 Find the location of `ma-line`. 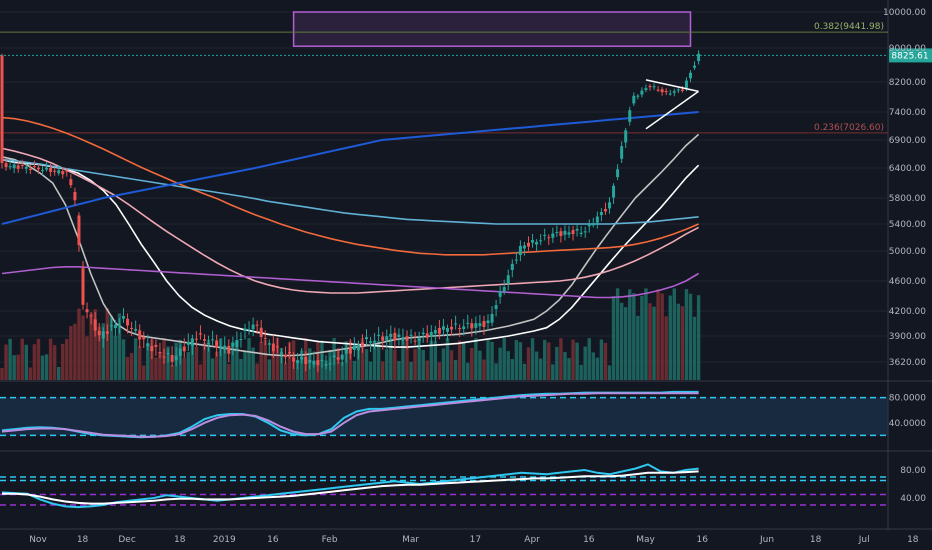

ma-line is located at coordinates (350, 191).